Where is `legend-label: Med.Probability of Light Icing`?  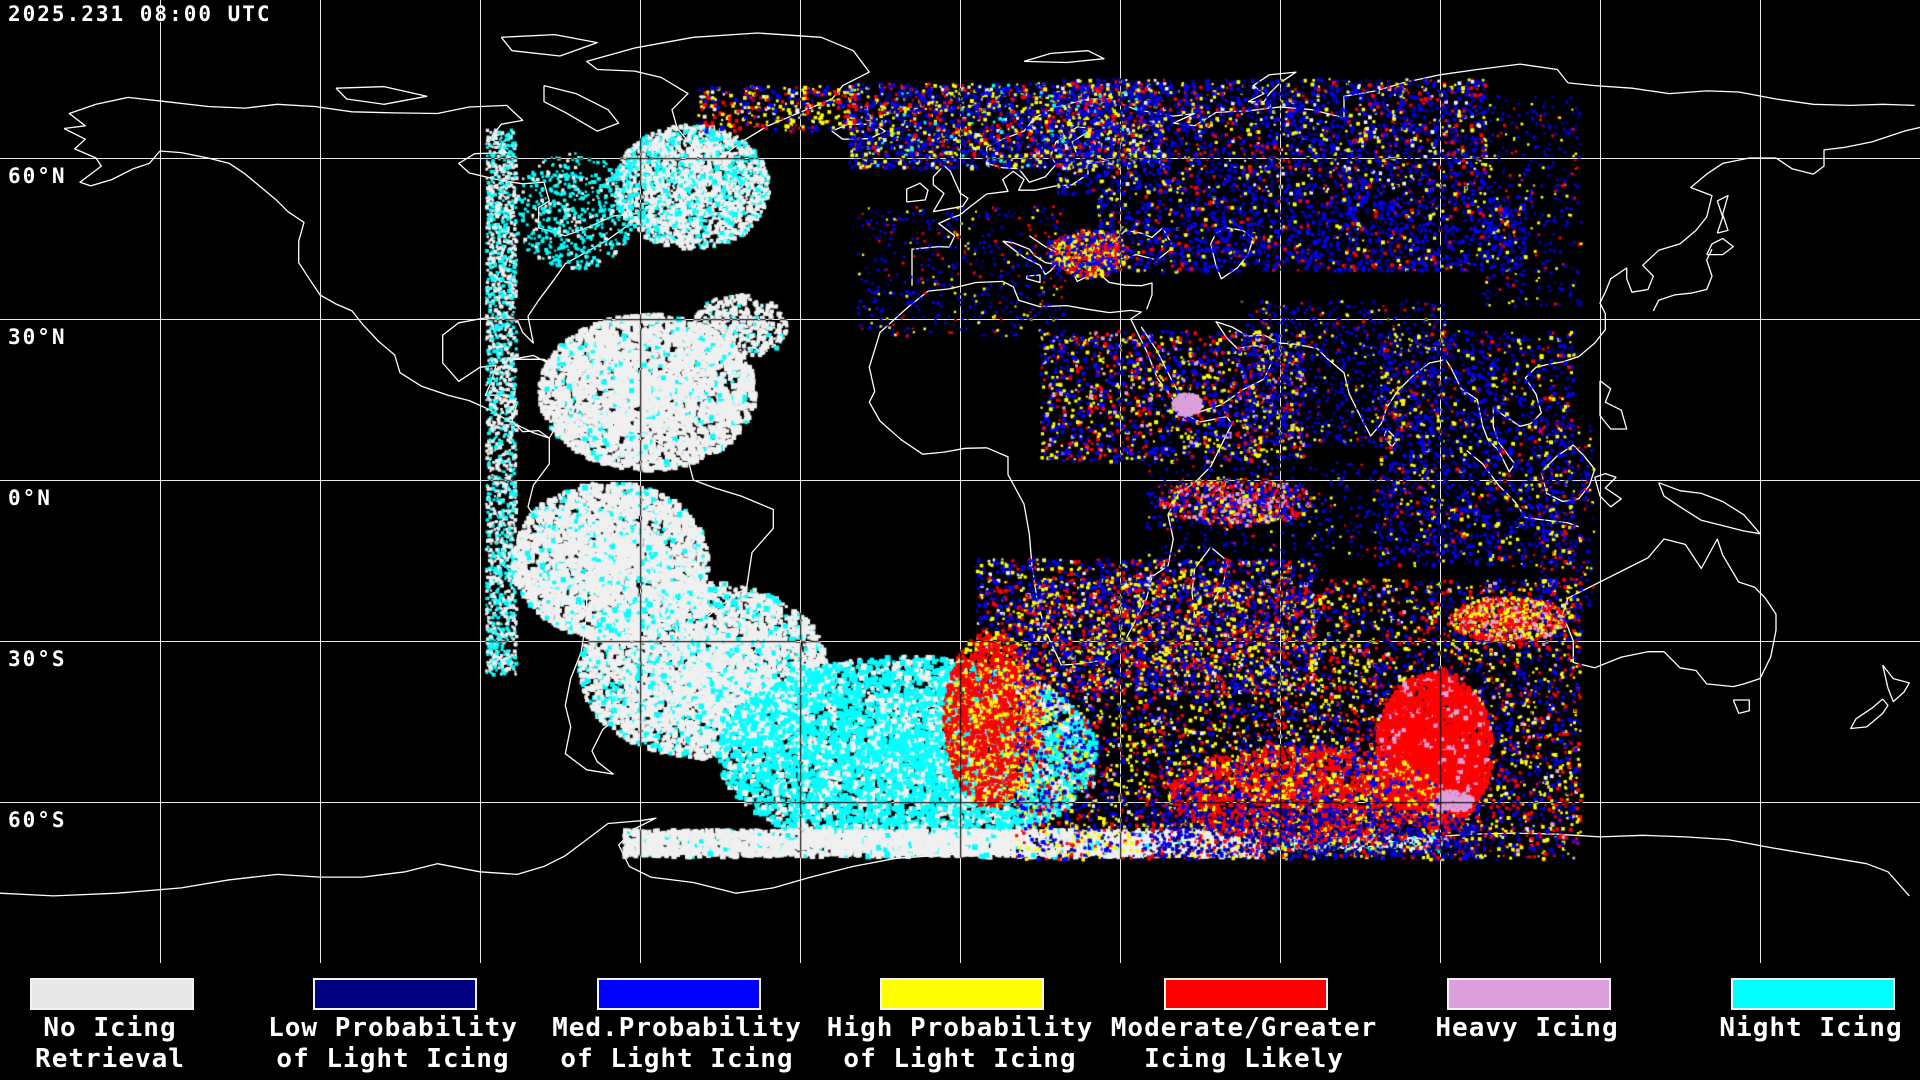
legend-label: Med.Probability of Light Icing is located at coordinates (677, 1043).